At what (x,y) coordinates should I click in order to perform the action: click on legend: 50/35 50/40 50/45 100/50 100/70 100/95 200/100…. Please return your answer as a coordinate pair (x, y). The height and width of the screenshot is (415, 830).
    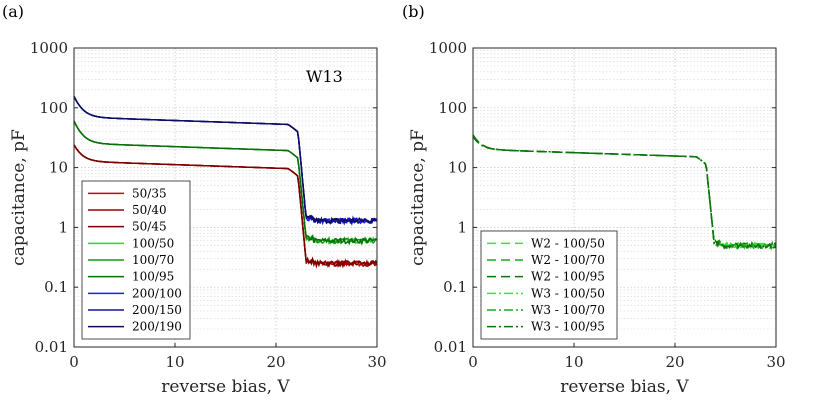
    Looking at the image, I should click on (136, 260).